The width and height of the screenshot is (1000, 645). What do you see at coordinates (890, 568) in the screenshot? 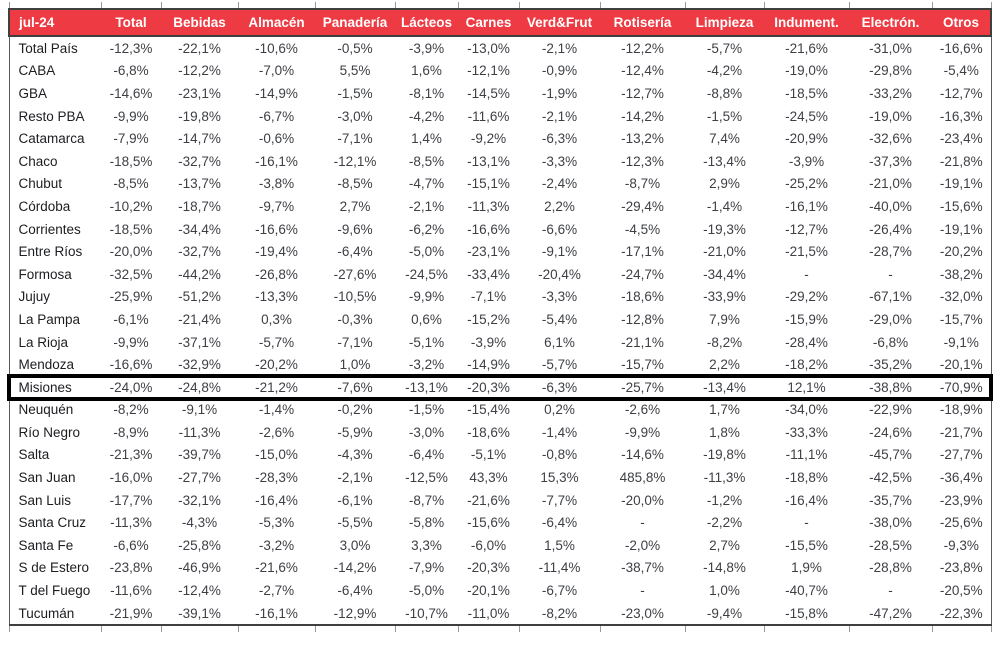
I see `value-cell: -28,8%` at bounding box center [890, 568].